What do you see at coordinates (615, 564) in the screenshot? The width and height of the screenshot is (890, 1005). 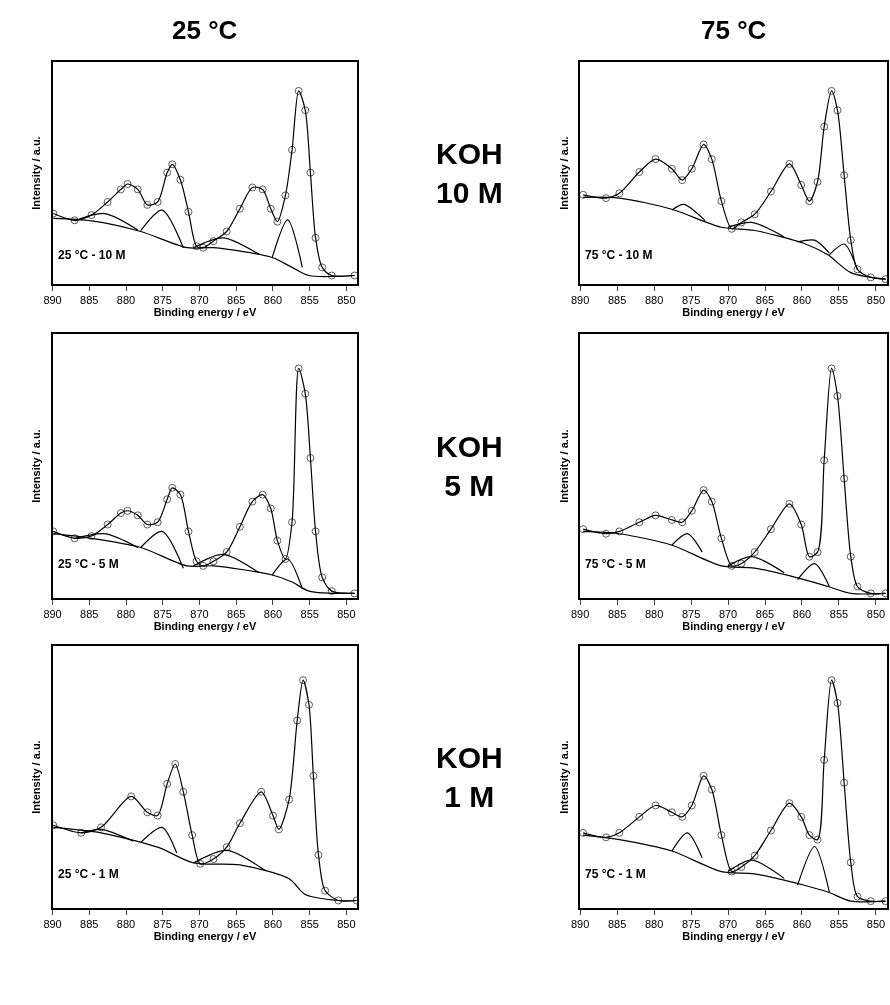 I see `annotation: 75 °C - 5 M` at bounding box center [615, 564].